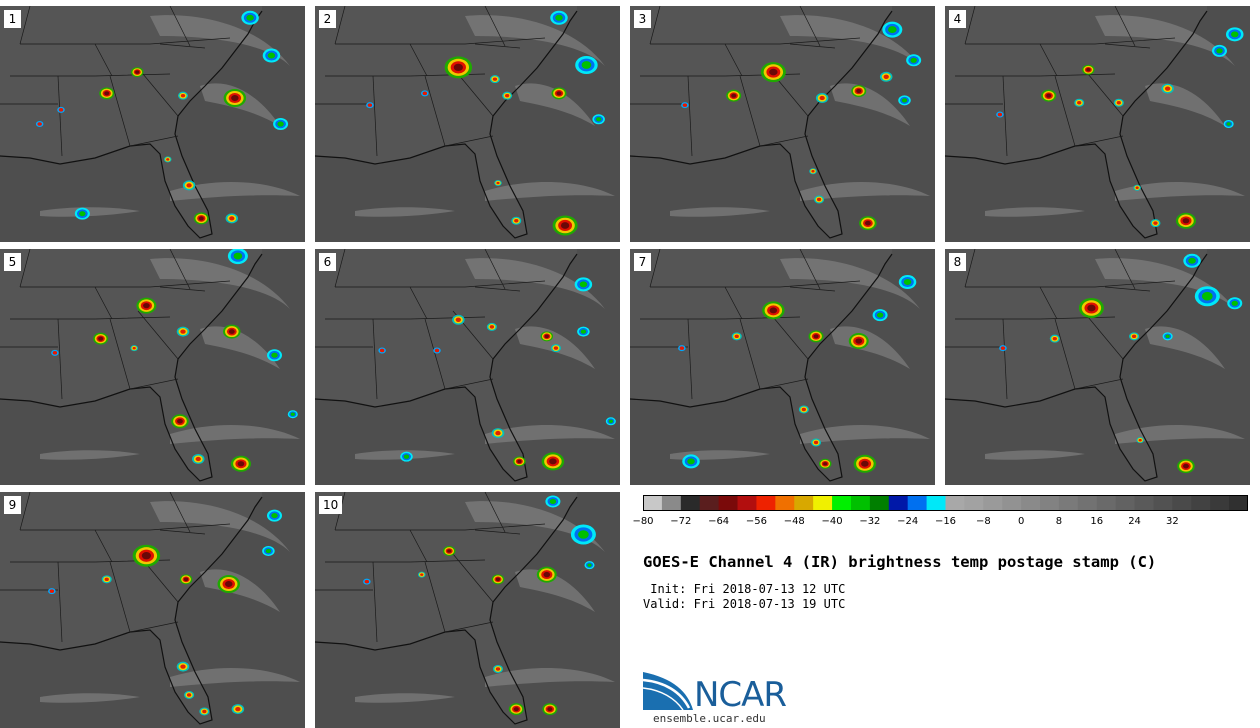 The width and height of the screenshot is (1260, 728). Describe the element at coordinates (1097, 124) in the screenshot. I see `postage-stamp-panel-4: 4` at that location.